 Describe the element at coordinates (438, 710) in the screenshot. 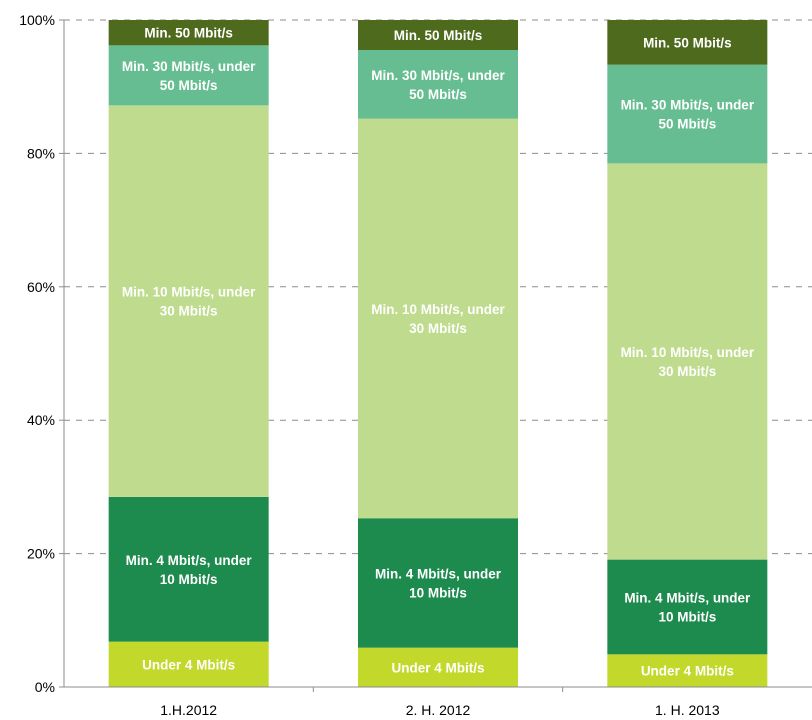

I see `x-tick-label: 2. H. 2012` at that location.